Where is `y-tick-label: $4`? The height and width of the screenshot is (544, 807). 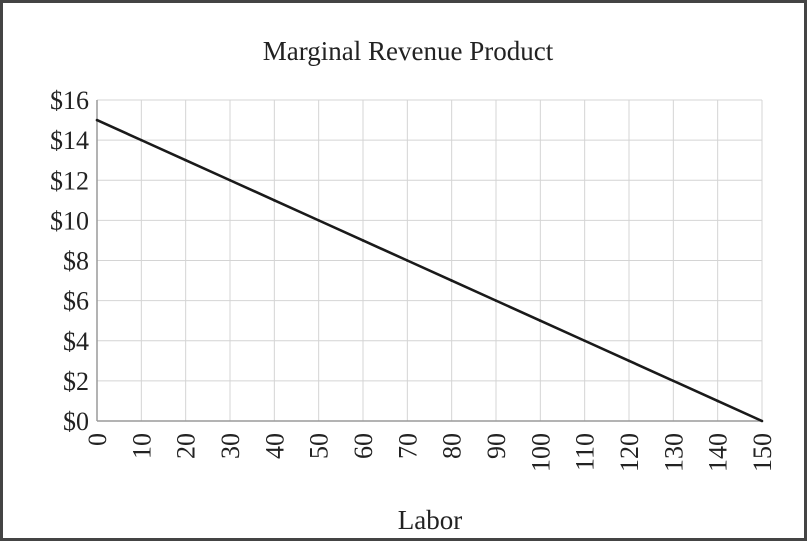
y-tick-label: $4 is located at coordinates (76, 341).